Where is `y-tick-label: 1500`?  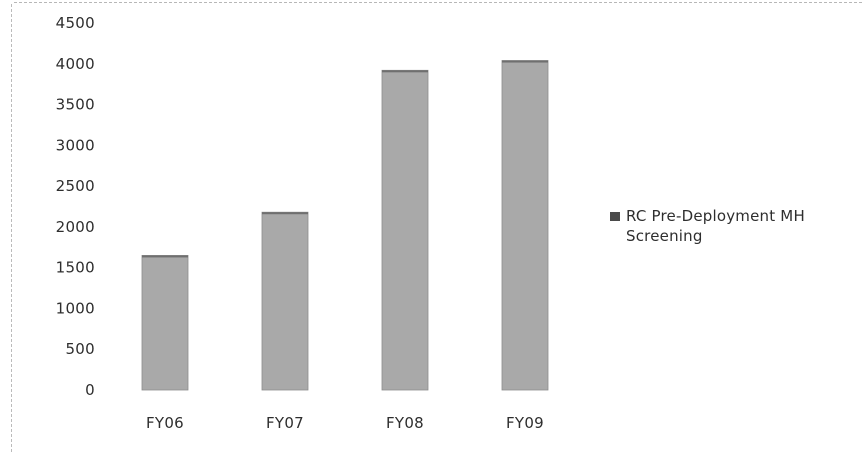 y-tick-label: 1500 is located at coordinates (75, 268).